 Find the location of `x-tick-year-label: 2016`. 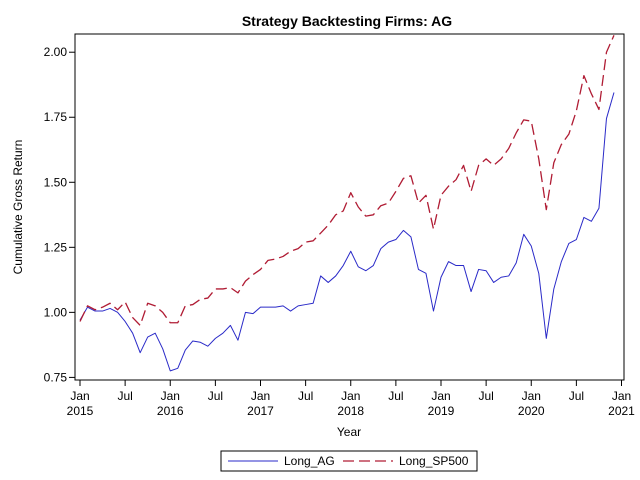

x-tick-year-label: 2016 is located at coordinates (170, 411).